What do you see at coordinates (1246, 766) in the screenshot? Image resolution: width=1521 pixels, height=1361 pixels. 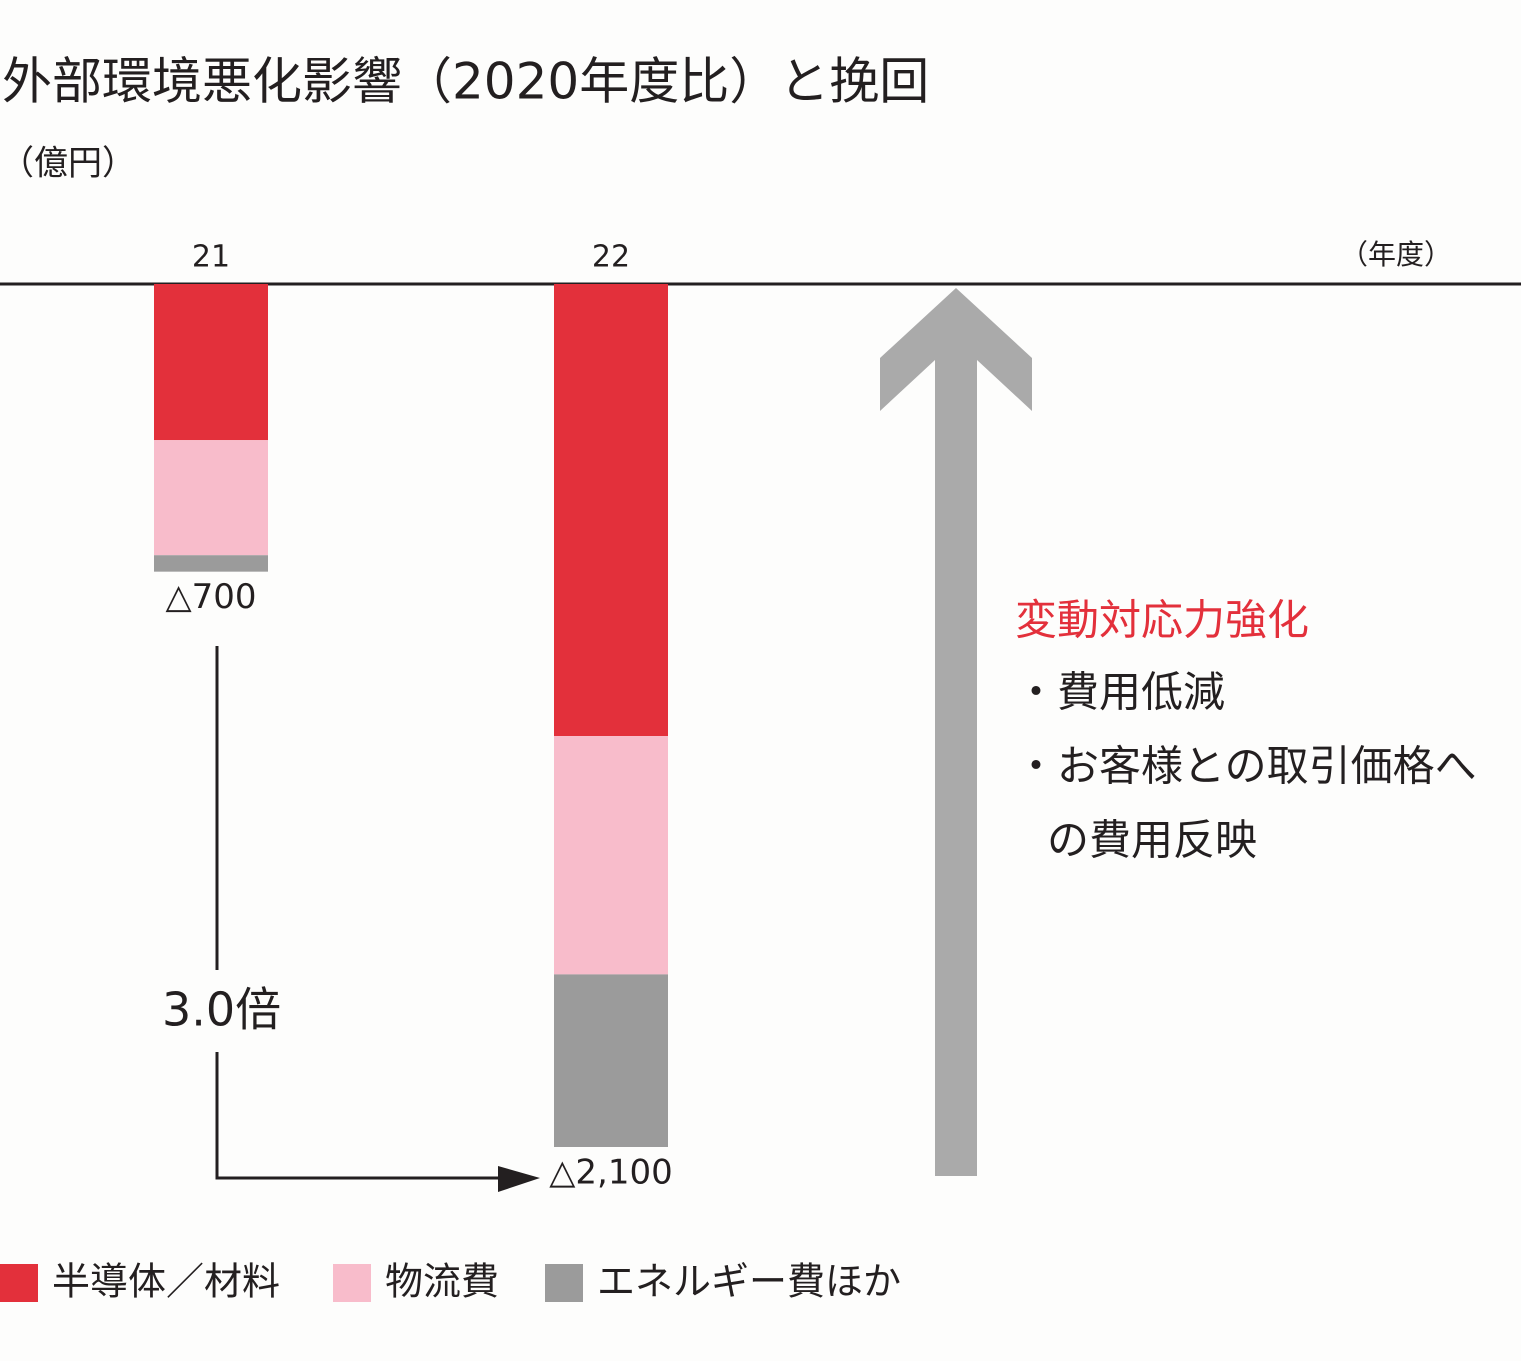 I see `recovery-line: ・お客様との取引価格へ` at bounding box center [1246, 766].